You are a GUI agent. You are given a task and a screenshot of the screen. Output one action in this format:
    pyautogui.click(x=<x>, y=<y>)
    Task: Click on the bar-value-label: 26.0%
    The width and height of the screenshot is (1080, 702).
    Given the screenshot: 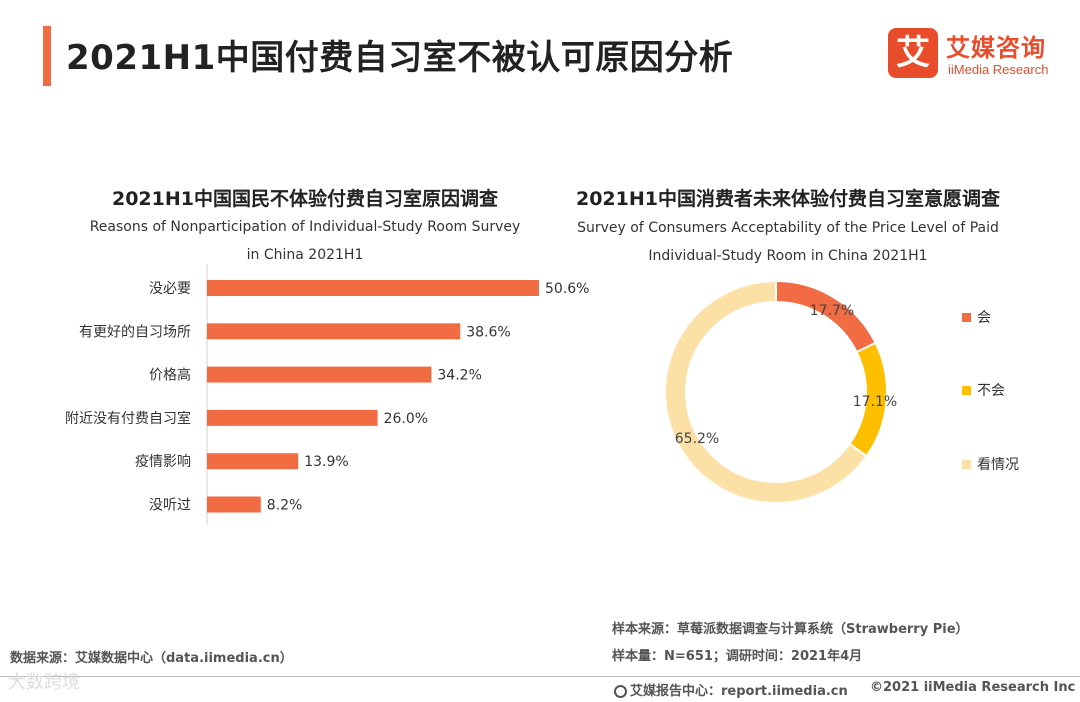 What is the action you would take?
    pyautogui.click(x=406, y=419)
    